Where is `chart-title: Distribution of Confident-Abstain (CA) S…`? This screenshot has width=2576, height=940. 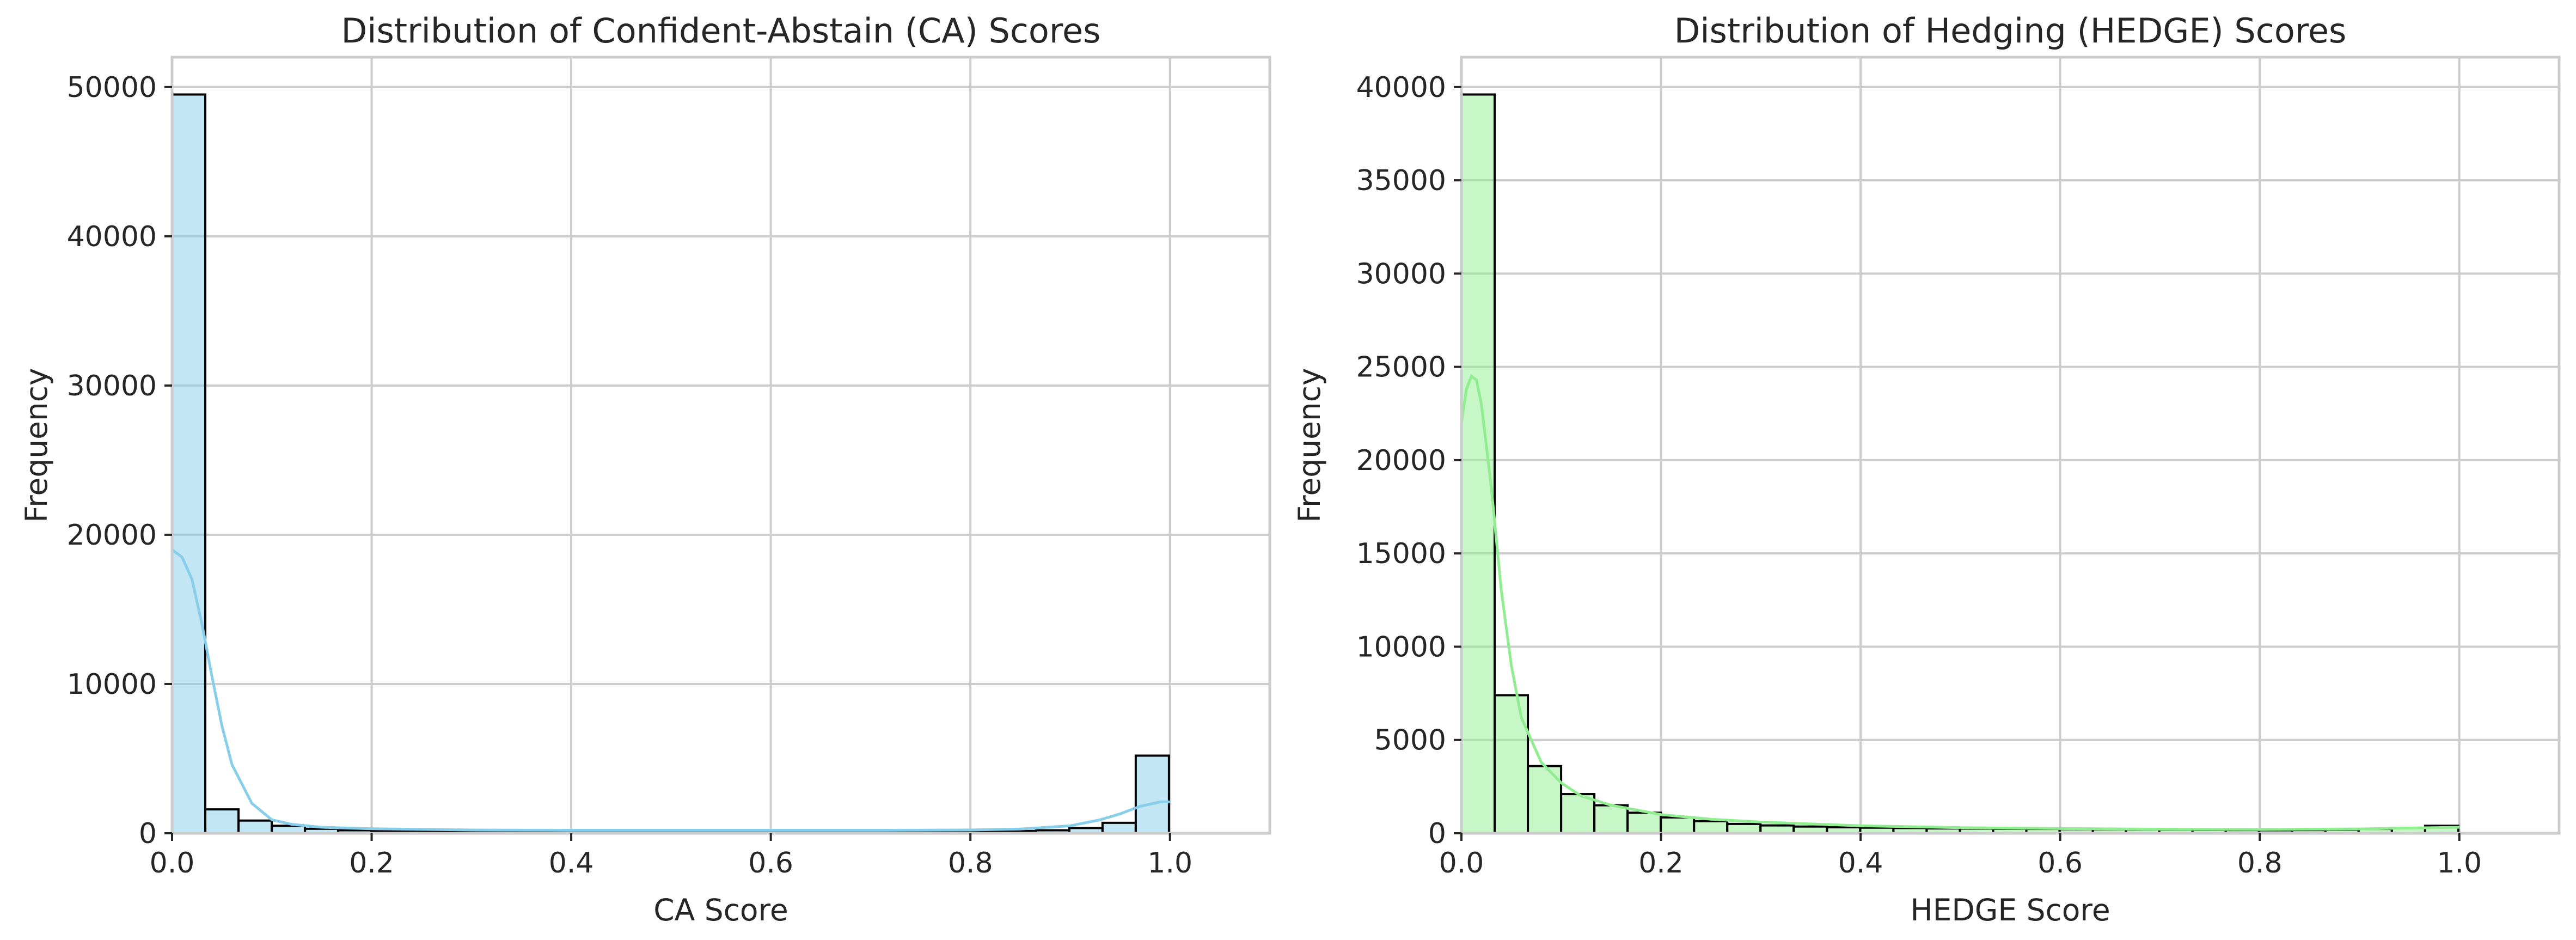
chart-title: Distribution of Confident-Abstain (CA) S… is located at coordinates (721, 31).